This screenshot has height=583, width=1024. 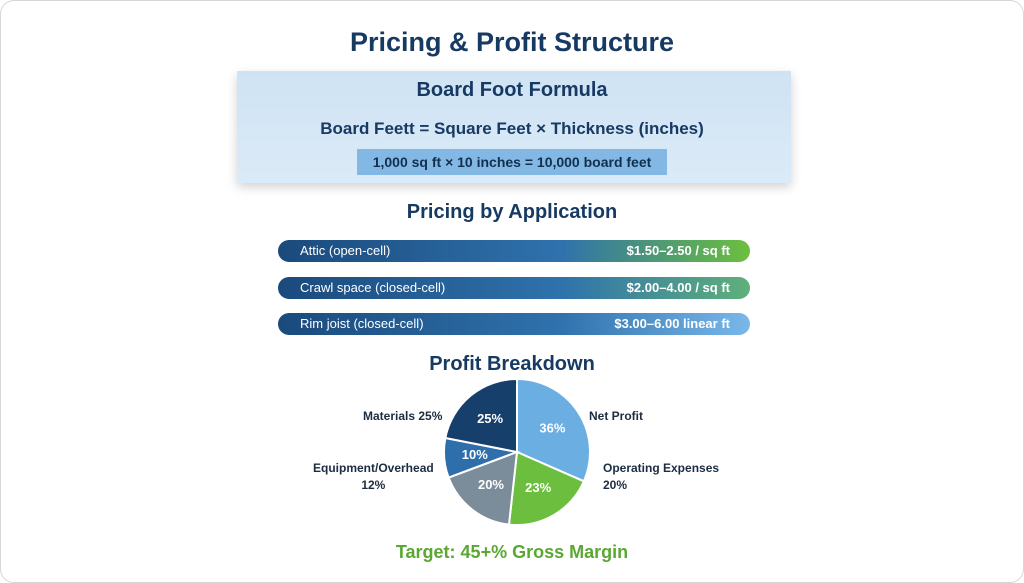 What do you see at coordinates (512, 90) in the screenshot?
I see `formula-heading: Board Foot Formula` at bounding box center [512, 90].